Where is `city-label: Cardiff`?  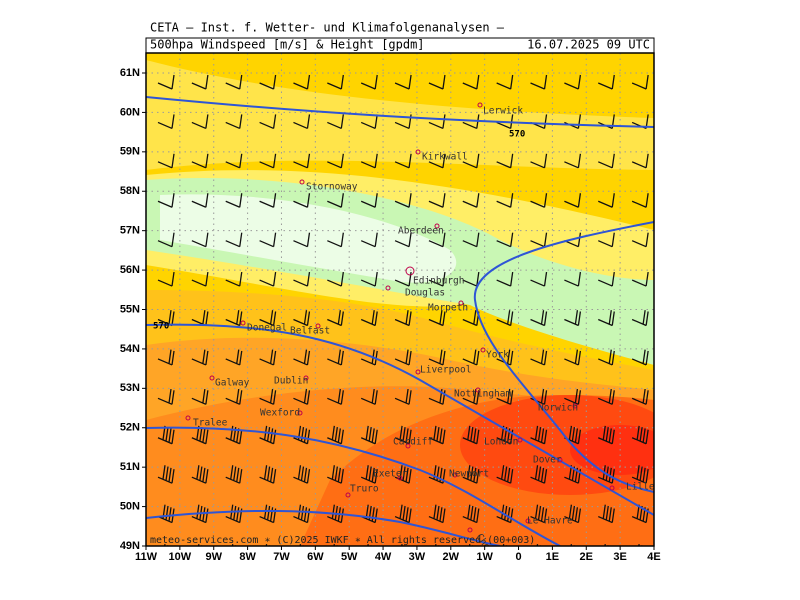 city-label: Cardiff is located at coordinates (413, 442).